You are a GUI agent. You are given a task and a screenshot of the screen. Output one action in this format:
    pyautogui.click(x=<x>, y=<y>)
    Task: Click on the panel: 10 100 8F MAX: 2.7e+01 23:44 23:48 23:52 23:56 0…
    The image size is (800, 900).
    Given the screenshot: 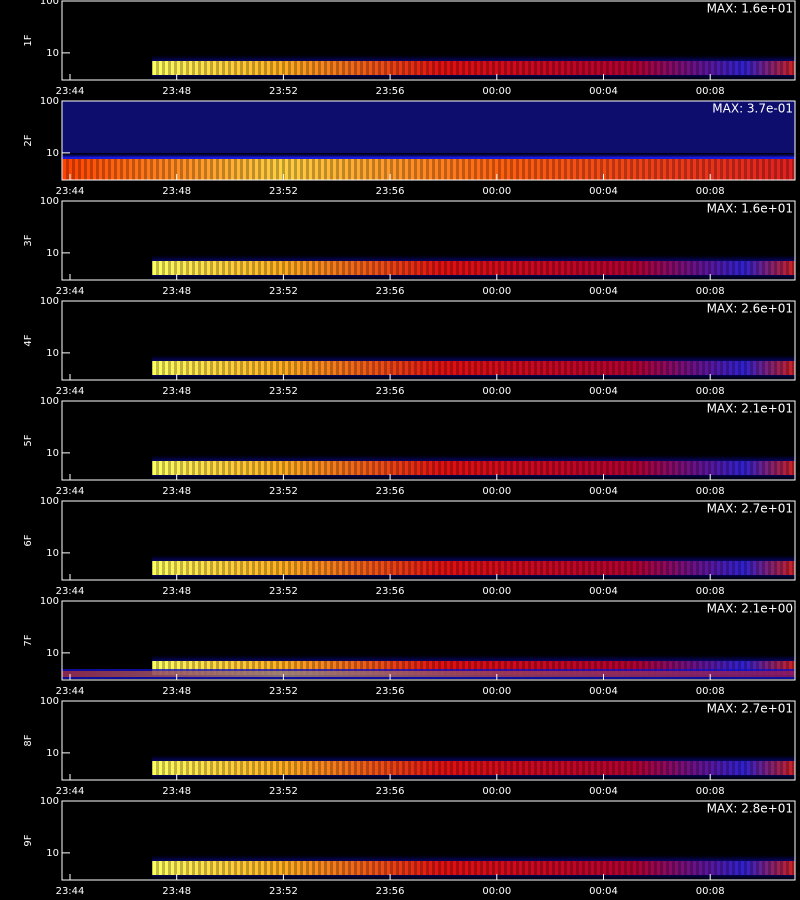 What is the action you would take?
    pyautogui.click(x=409, y=746)
    